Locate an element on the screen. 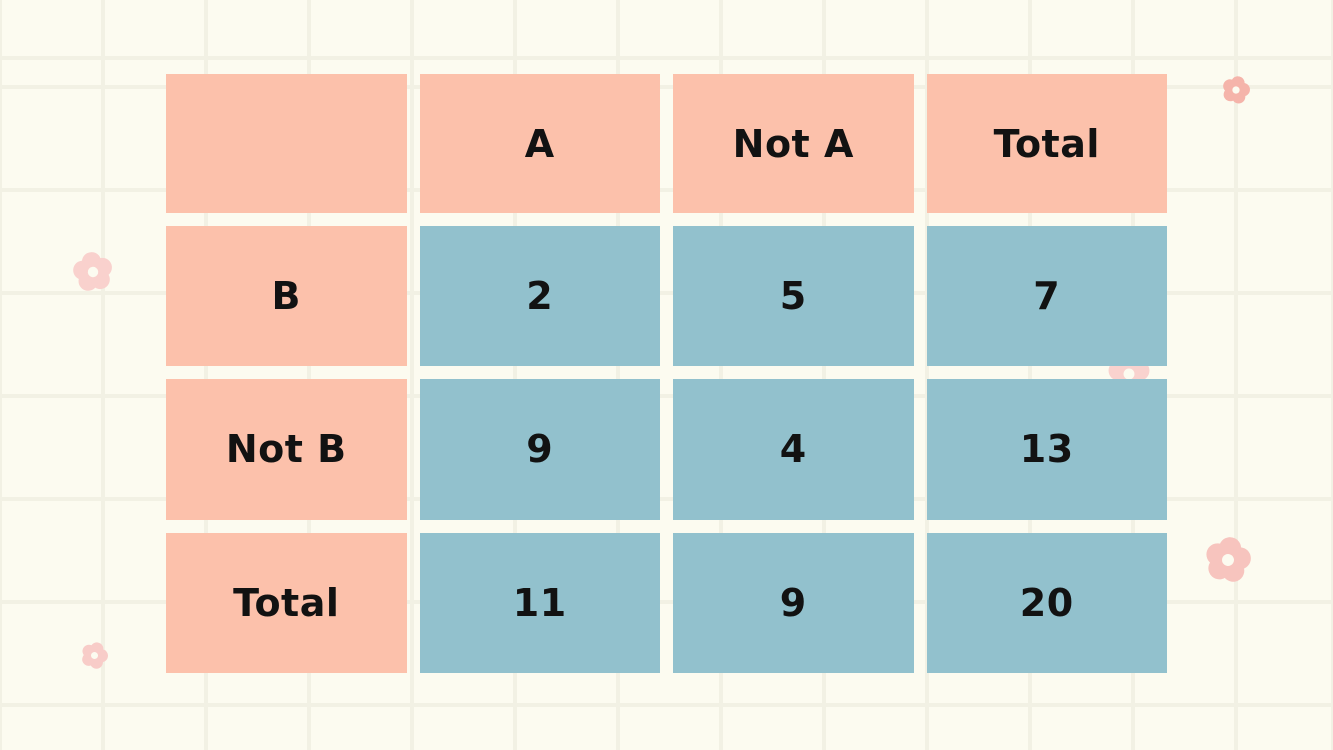 Image resolution: width=1333 pixels, height=750 pixels. cell-total-a: 11 is located at coordinates (539, 602).